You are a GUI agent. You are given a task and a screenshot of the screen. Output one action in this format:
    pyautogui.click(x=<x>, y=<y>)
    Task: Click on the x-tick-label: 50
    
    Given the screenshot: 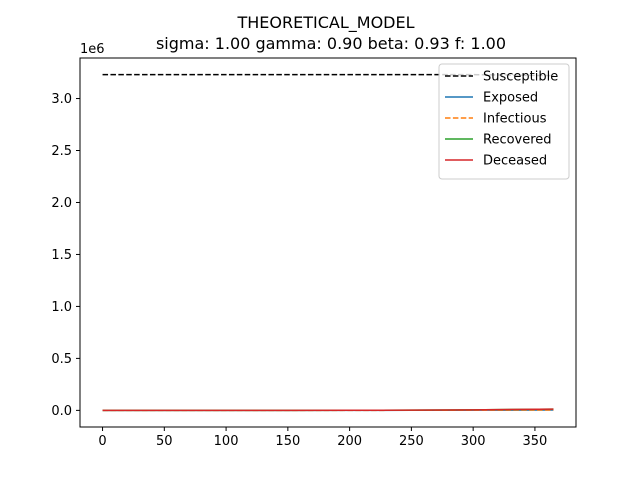 What is the action you would take?
    pyautogui.click(x=164, y=441)
    